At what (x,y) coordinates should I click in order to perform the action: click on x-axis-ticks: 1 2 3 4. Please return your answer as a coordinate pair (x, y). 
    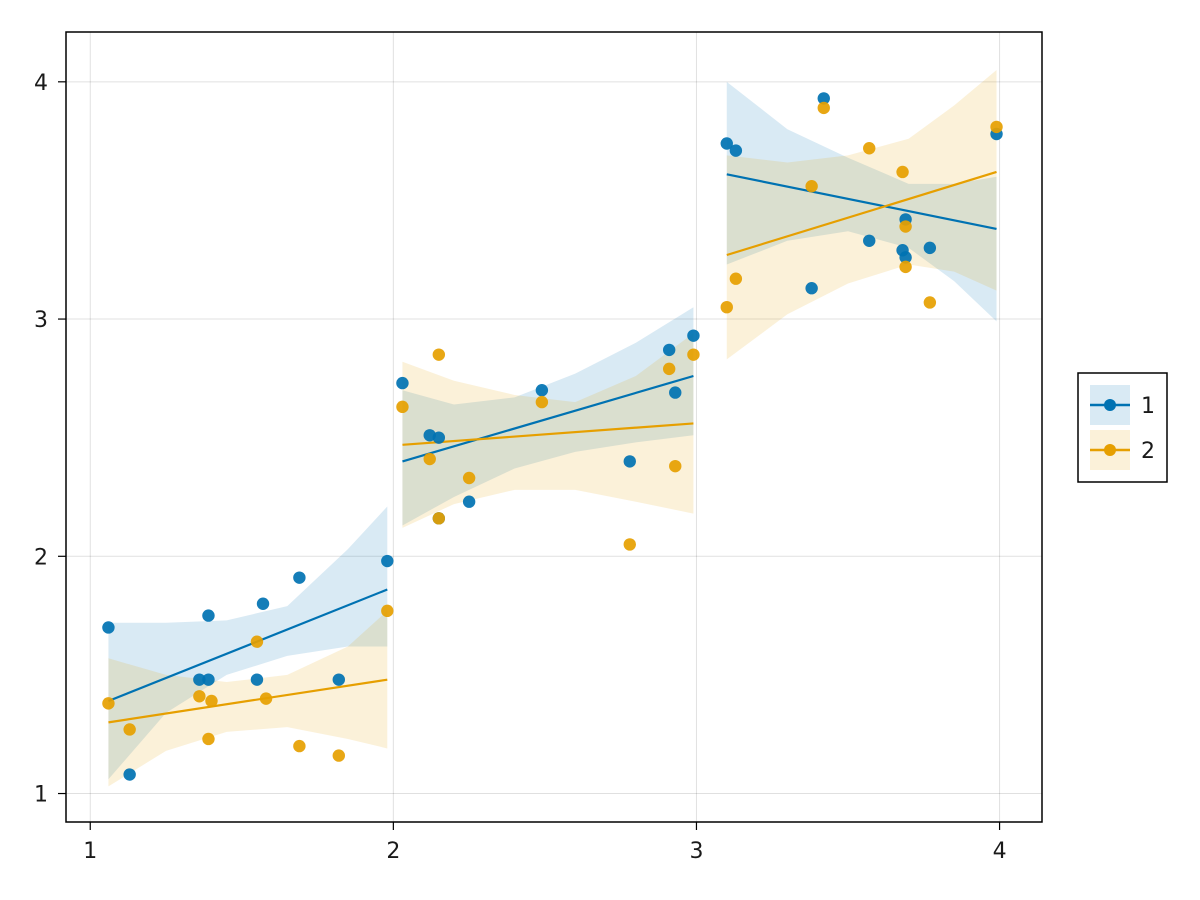
    Looking at the image, I should click on (545, 843).